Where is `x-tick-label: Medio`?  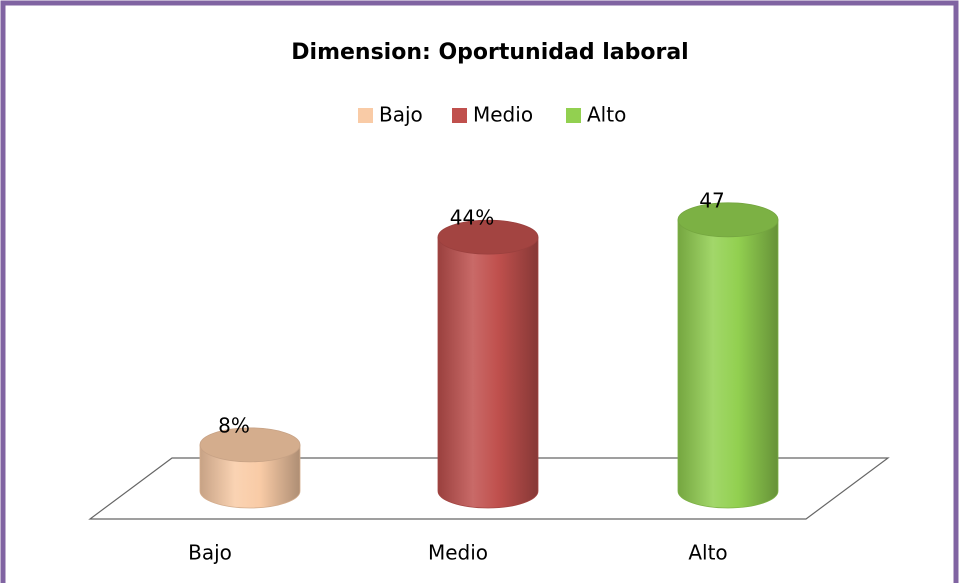 x-tick-label: Medio is located at coordinates (458, 553).